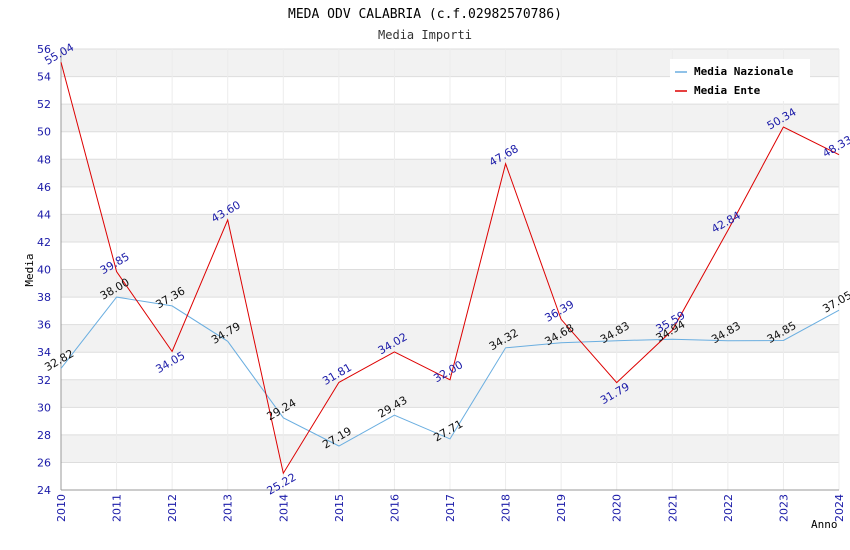 This screenshot has width=850, height=550. What do you see at coordinates (839, 508) in the screenshot?
I see `x-tick-label: 2024` at bounding box center [839, 508].